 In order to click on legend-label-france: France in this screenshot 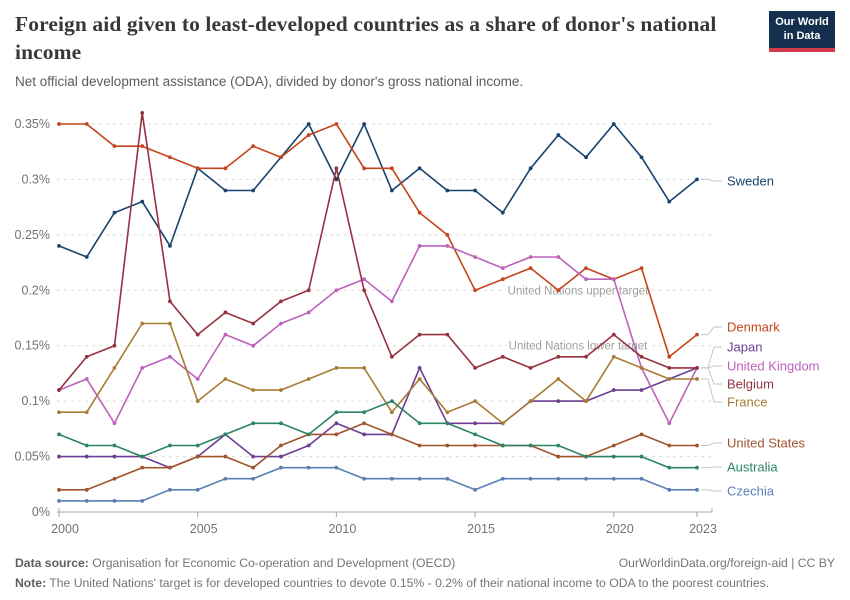, I will do `click(747, 402)`.